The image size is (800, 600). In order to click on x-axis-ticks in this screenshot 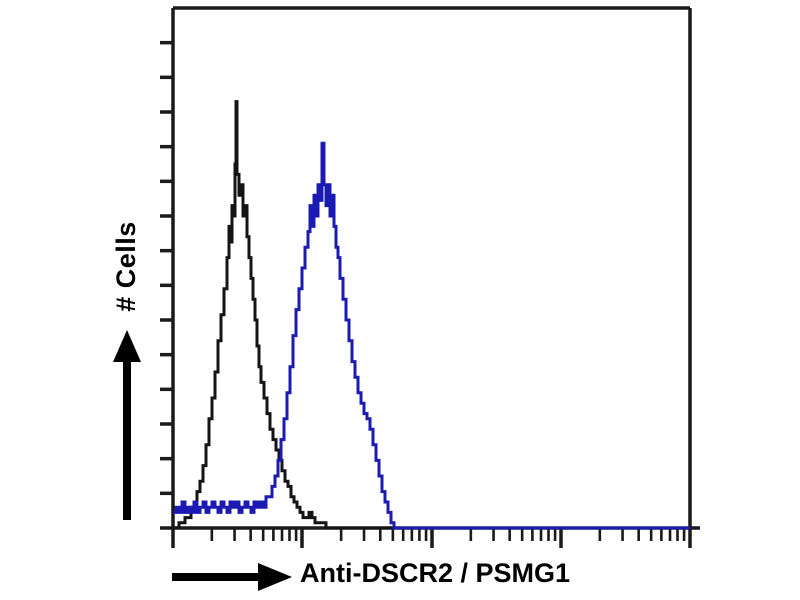, I will do `click(431, 538)`.